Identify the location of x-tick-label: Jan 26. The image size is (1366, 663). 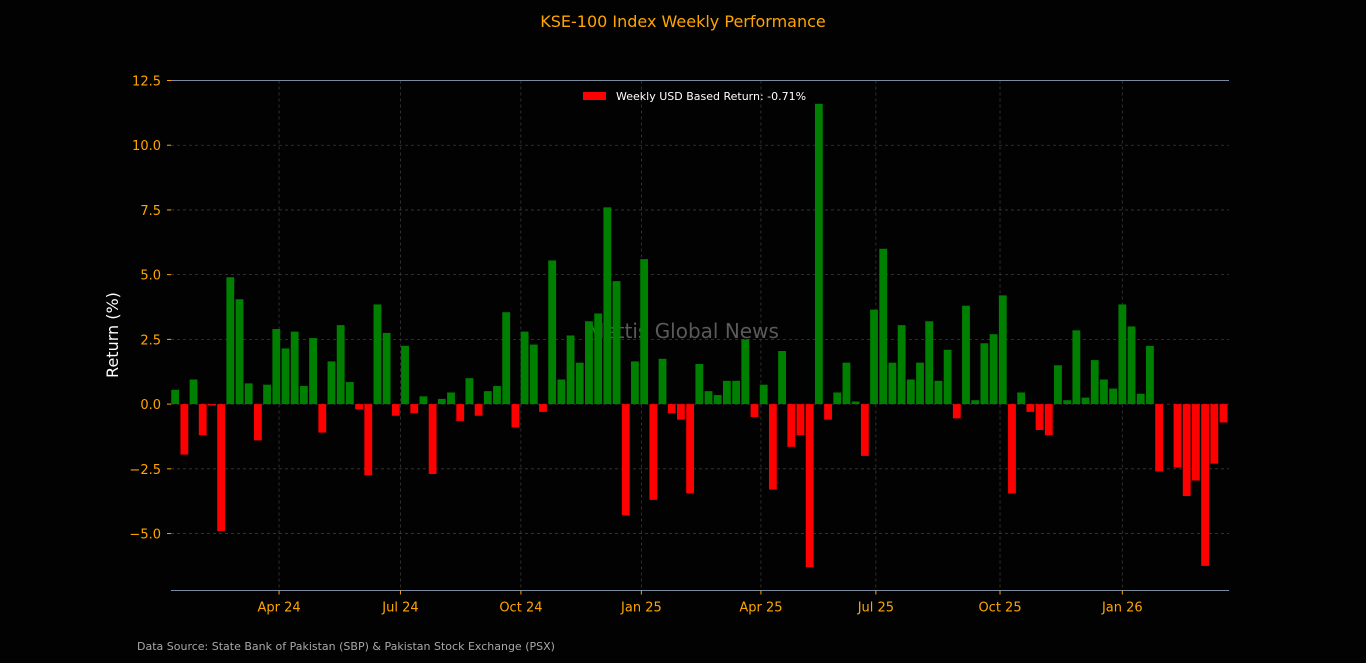
(1122, 608).